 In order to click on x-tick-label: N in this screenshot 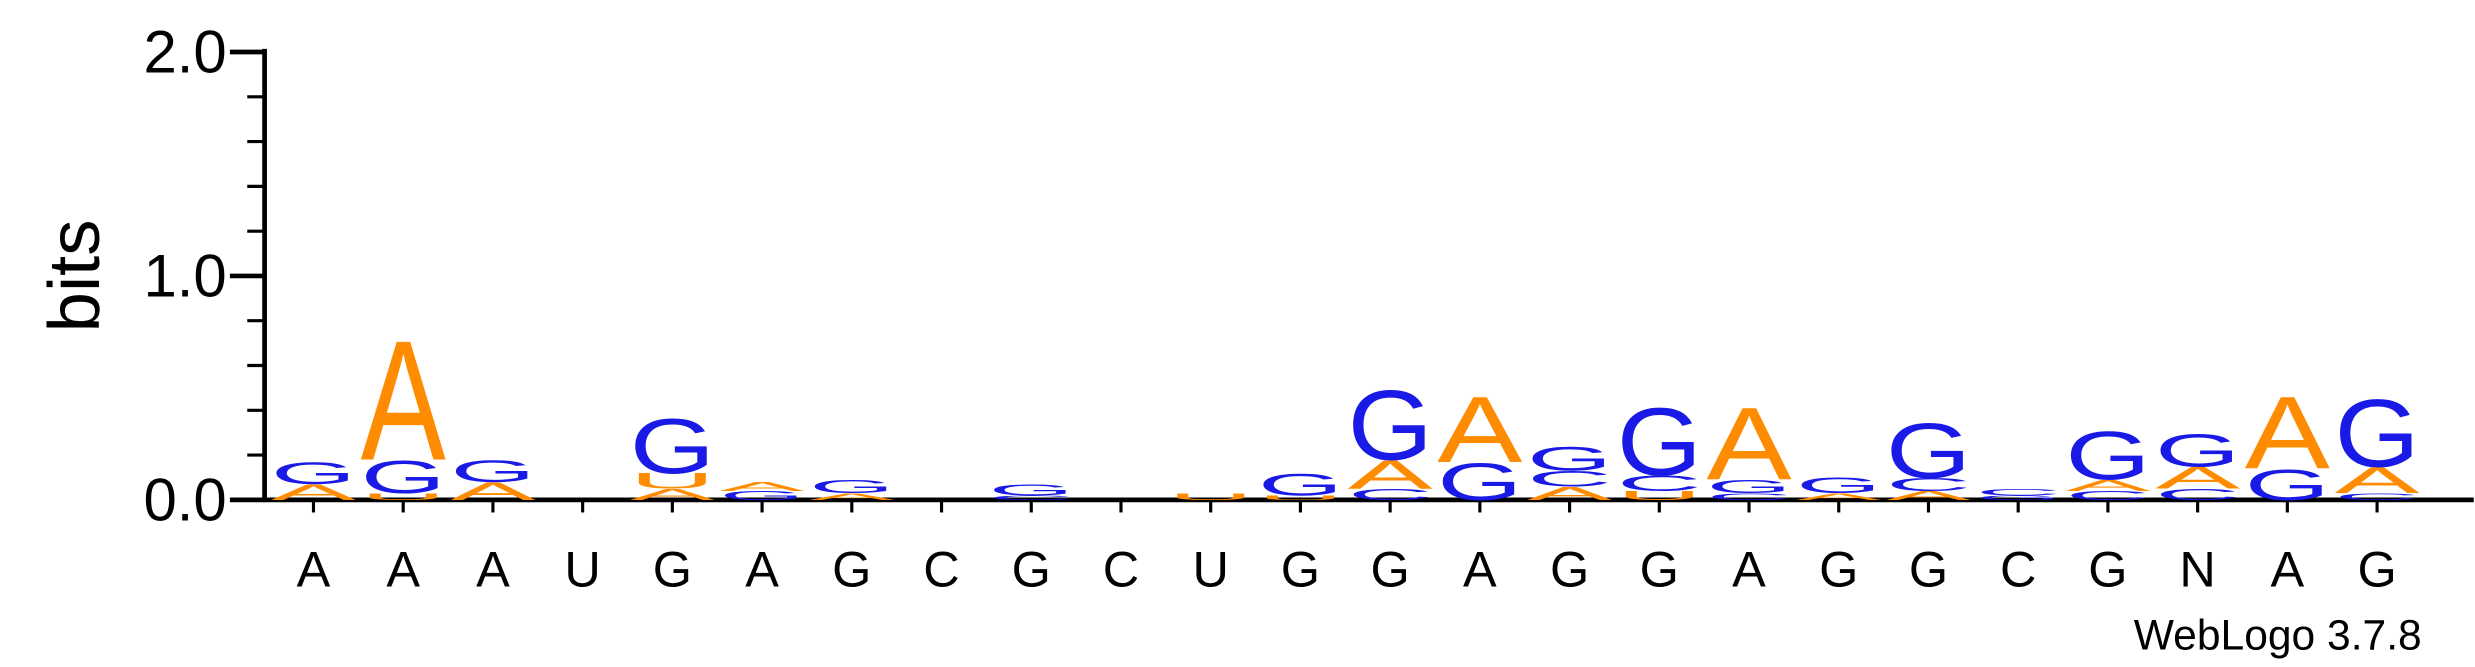, I will do `click(2197, 569)`.